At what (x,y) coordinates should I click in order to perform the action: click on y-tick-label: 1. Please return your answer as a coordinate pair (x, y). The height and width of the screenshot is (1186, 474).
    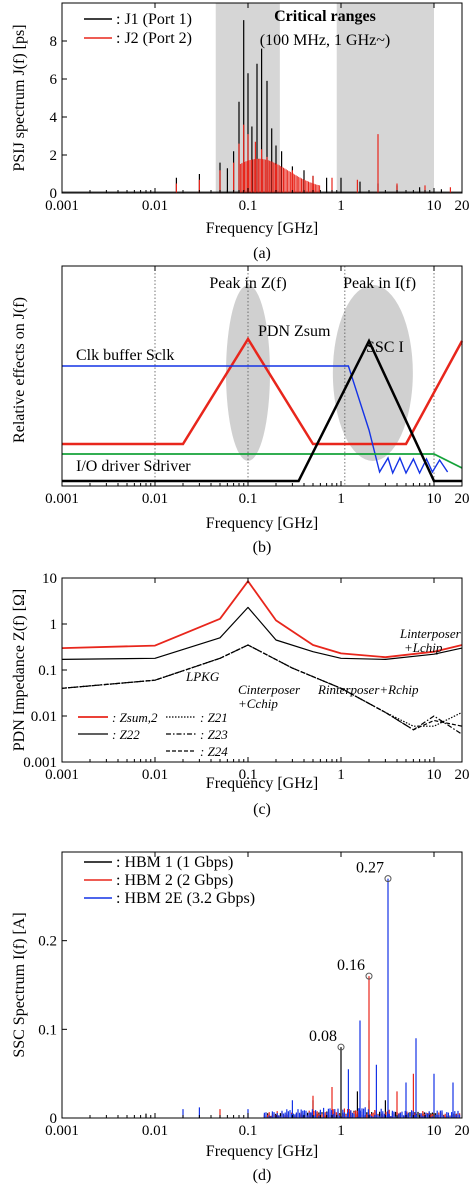
    Looking at the image, I should click on (54, 625).